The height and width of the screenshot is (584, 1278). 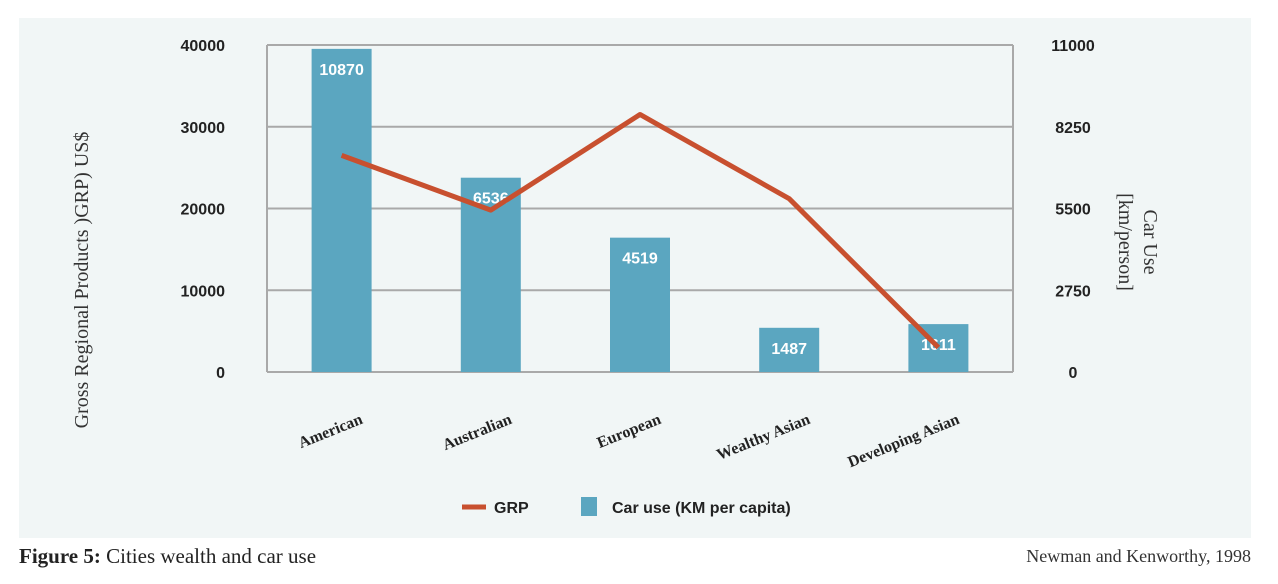 What do you see at coordinates (220, 373) in the screenshot?
I see `left-tick-label: 0` at bounding box center [220, 373].